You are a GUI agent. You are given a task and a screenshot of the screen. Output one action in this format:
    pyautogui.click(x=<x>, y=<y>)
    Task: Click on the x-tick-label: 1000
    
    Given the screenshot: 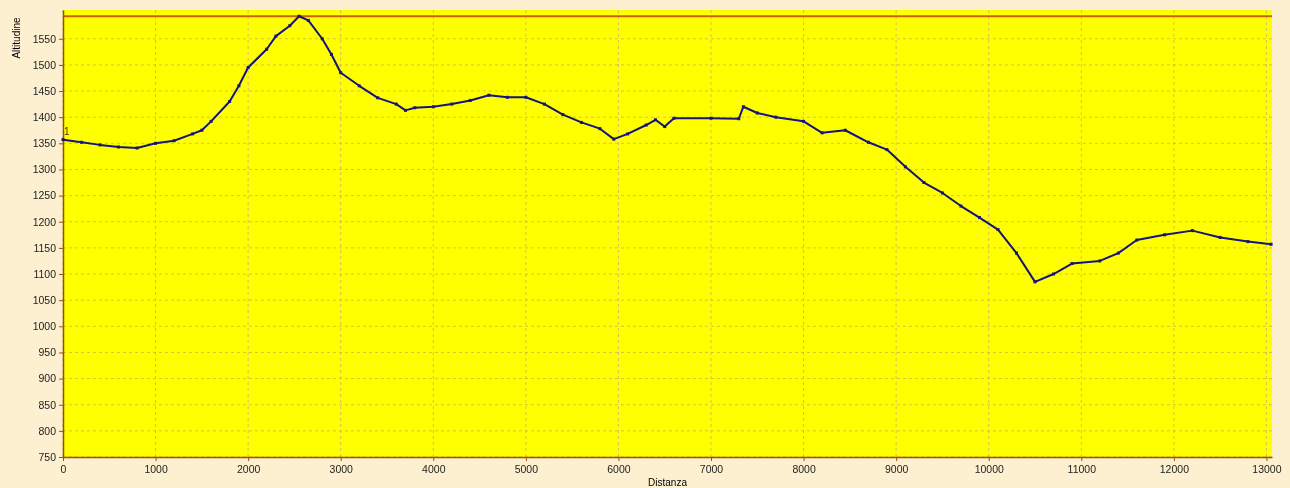 What is the action you would take?
    pyautogui.click(x=156, y=469)
    